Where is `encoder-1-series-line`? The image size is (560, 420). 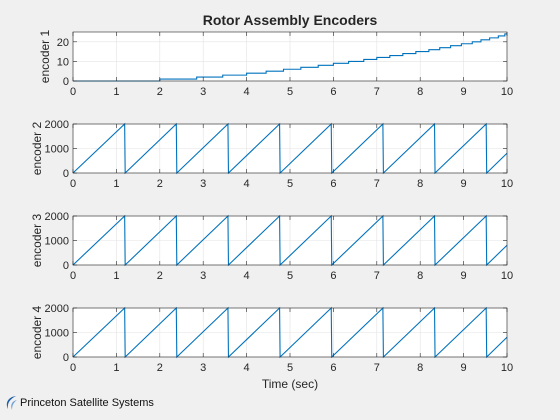
encoder-1-series-line is located at coordinates (290, 57).